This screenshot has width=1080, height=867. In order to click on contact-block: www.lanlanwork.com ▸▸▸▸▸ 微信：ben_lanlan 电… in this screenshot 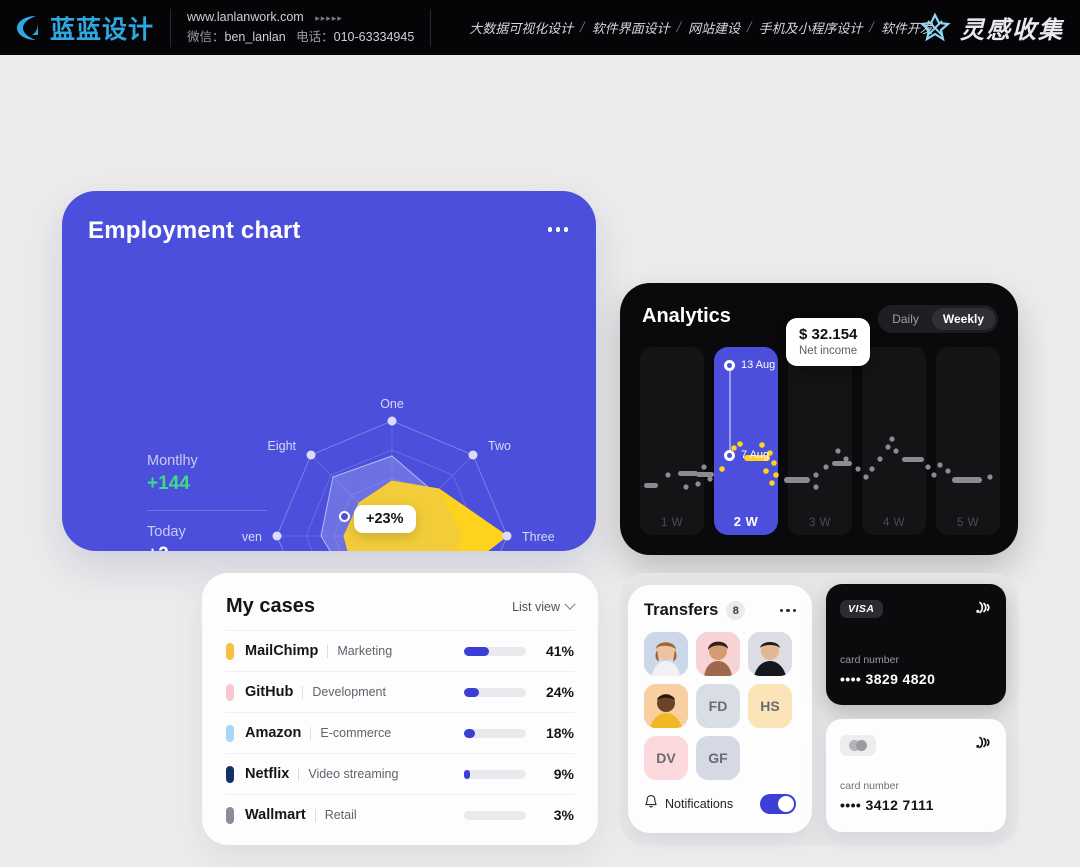, I will do `click(300, 27)`.